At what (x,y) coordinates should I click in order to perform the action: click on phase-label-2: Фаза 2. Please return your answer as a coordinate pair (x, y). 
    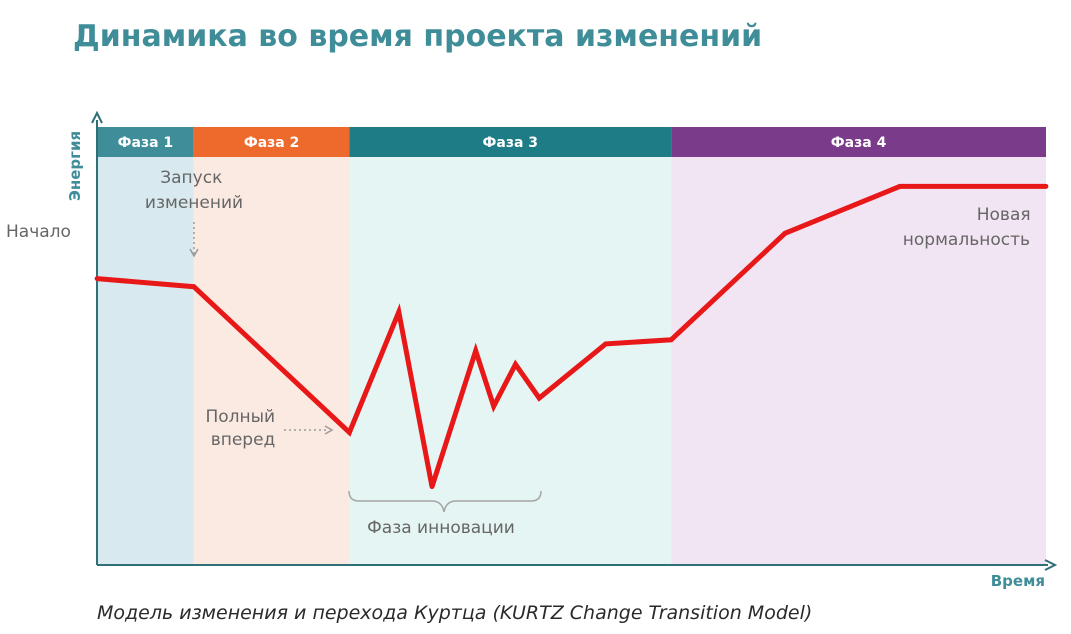
    Looking at the image, I should click on (272, 143).